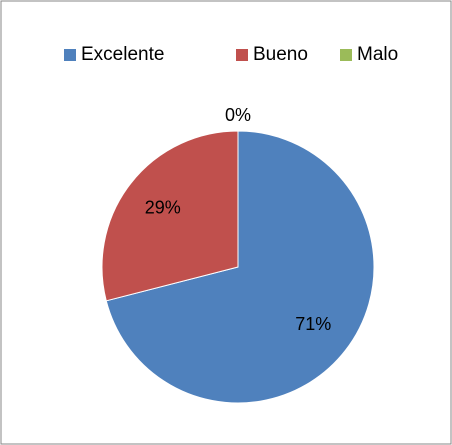 Image resolution: width=452 pixels, height=445 pixels. Describe the element at coordinates (313, 324) in the screenshot. I see `value-label: 71%` at that location.